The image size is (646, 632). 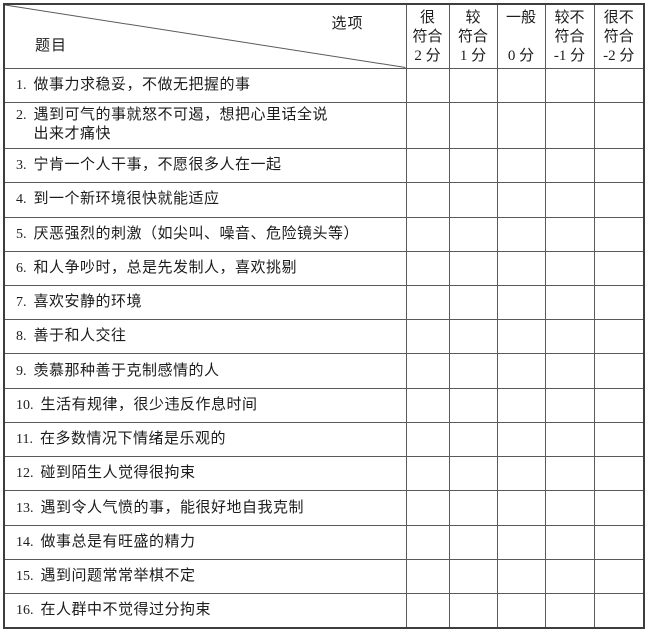 I want to click on question-row-16: 16. 在人群中不觉得过分拘束, so click(x=324, y=611).